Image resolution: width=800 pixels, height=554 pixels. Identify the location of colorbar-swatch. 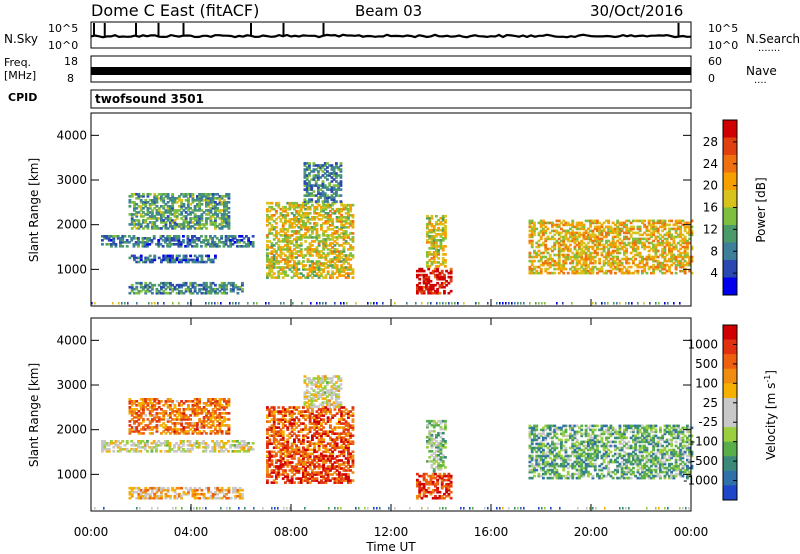
(730, 234).